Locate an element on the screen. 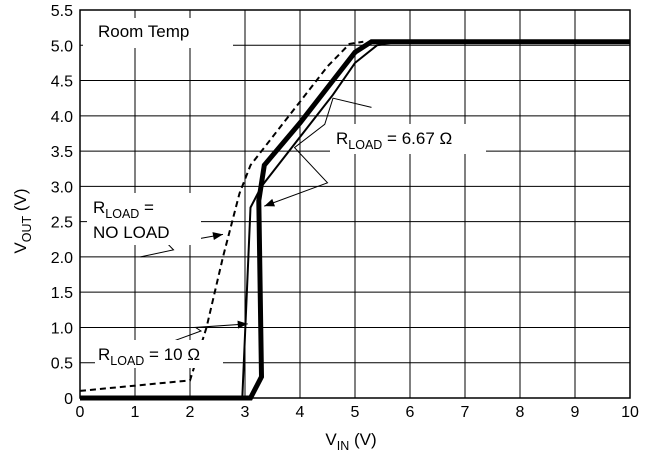 This screenshot has width=645, height=454. x-tick-label: 6 is located at coordinates (410, 412).